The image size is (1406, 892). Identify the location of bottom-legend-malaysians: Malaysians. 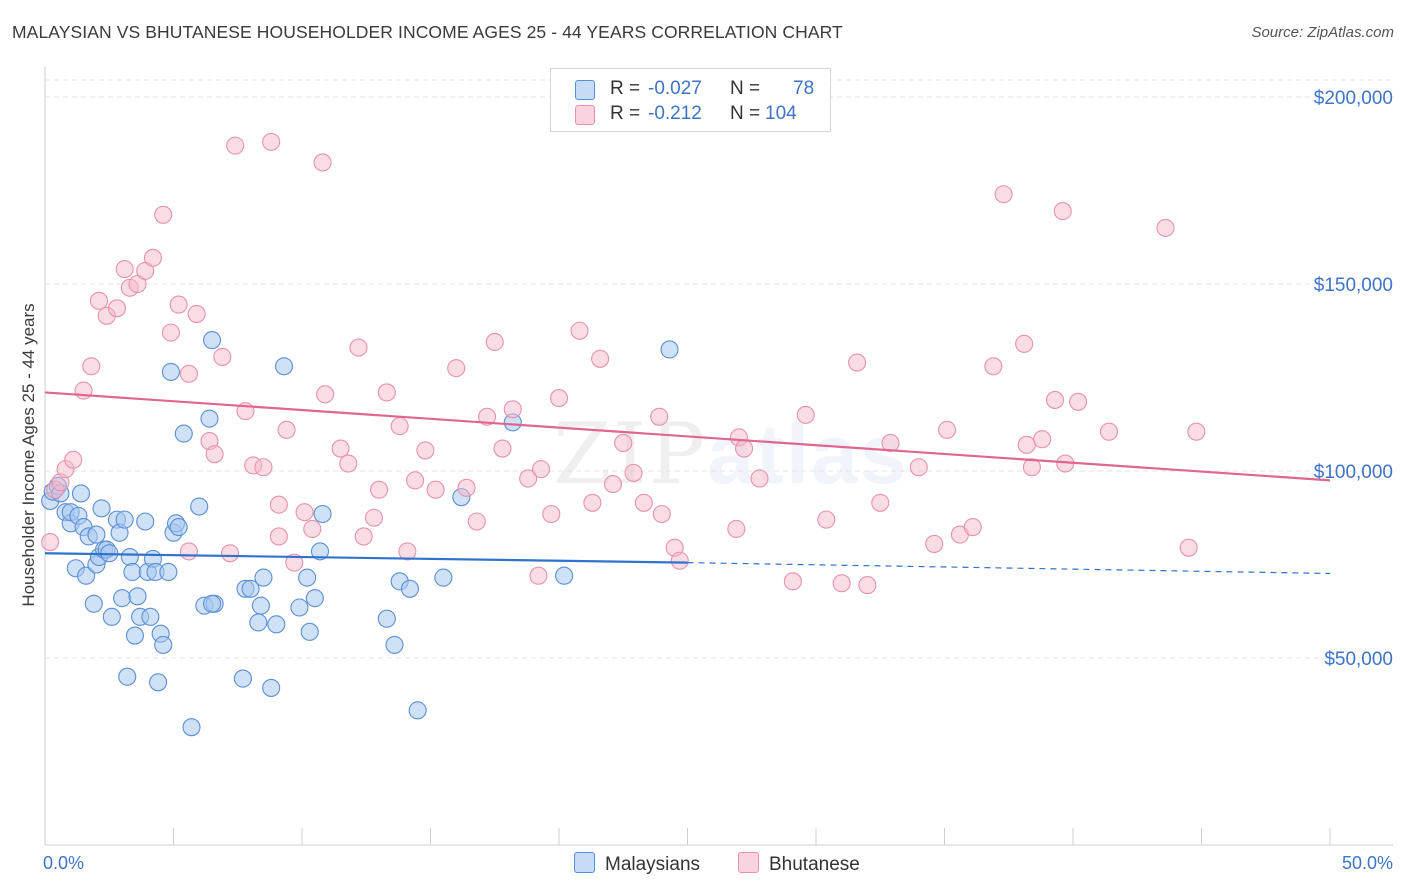
(637, 864).